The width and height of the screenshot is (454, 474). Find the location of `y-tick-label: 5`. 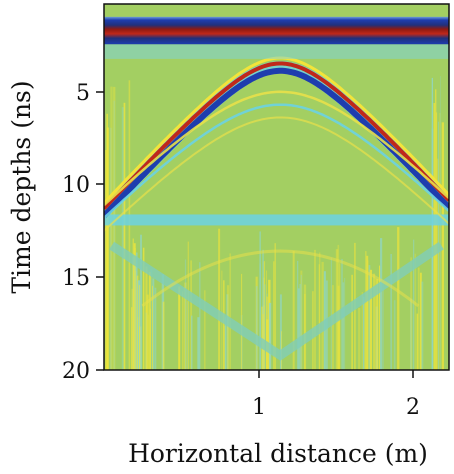

y-tick-label: 5 is located at coordinates (83, 93).